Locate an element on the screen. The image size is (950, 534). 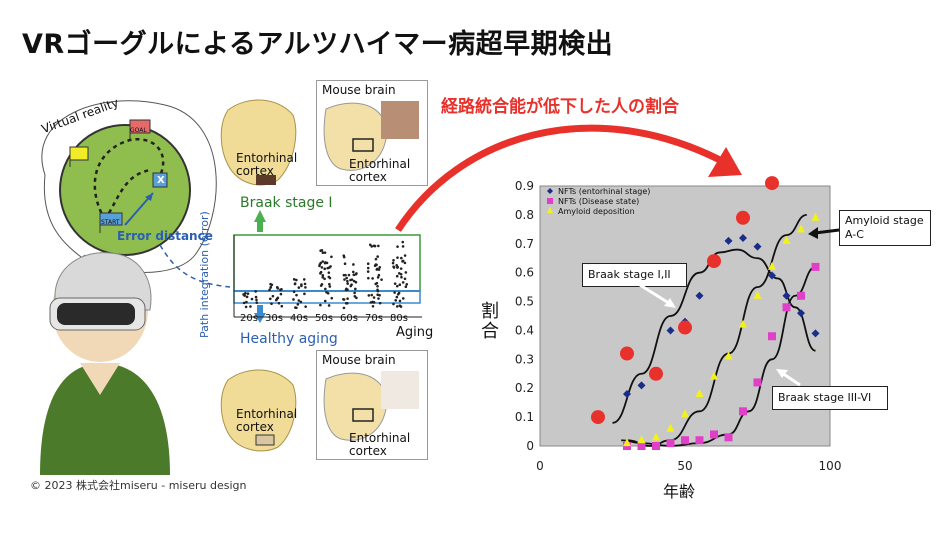
mouse-brain-bottom-label: Mouse brain is located at coordinates (359, 360).